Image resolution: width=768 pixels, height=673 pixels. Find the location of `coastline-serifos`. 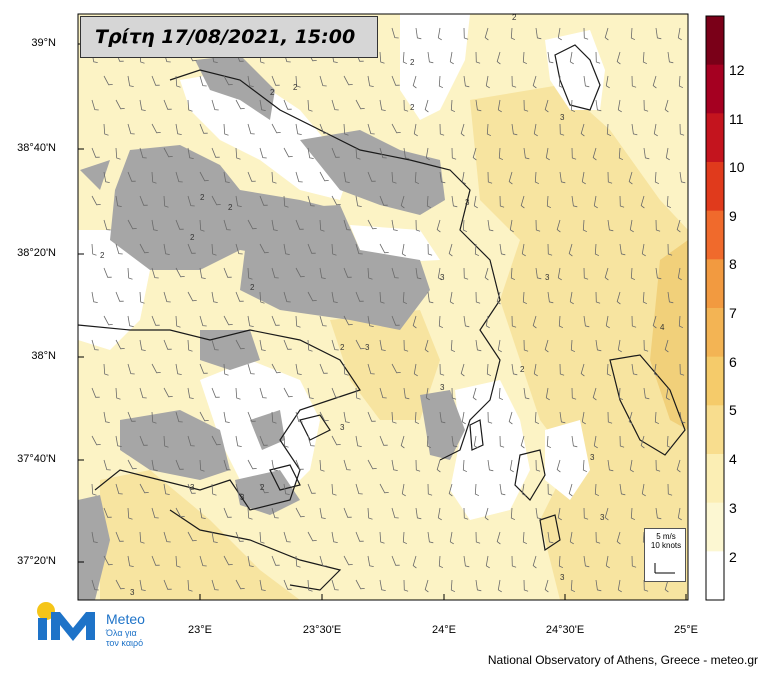

coastline-serifos is located at coordinates (550, 533).